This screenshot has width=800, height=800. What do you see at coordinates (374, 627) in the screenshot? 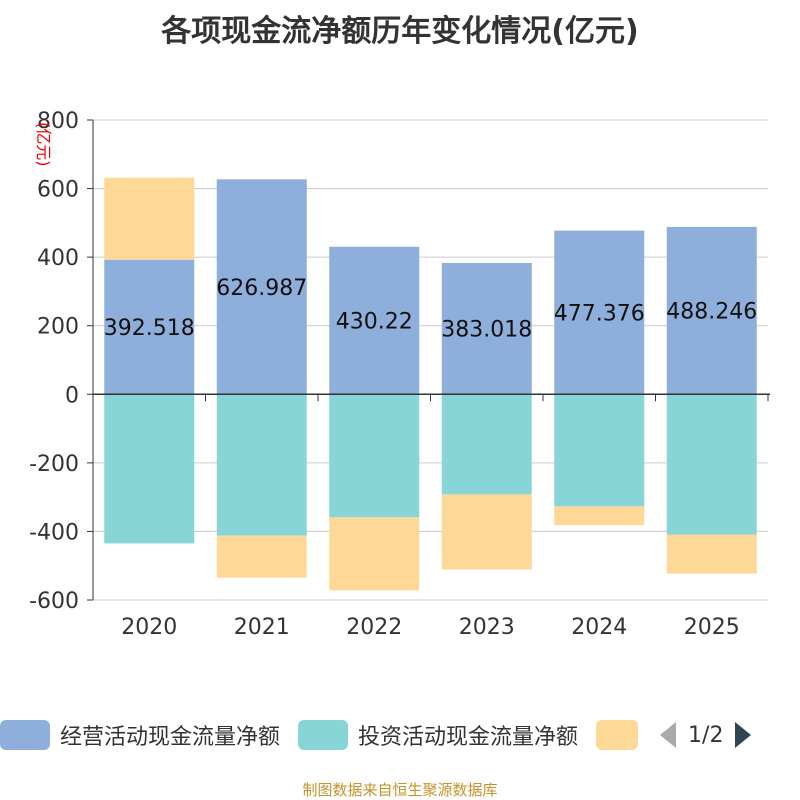
I see `x-tick-label: 2022` at bounding box center [374, 627].